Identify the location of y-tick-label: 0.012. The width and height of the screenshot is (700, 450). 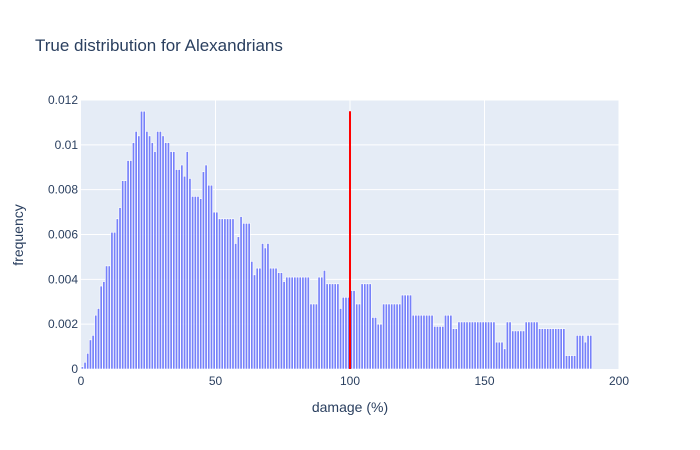
(63, 100).